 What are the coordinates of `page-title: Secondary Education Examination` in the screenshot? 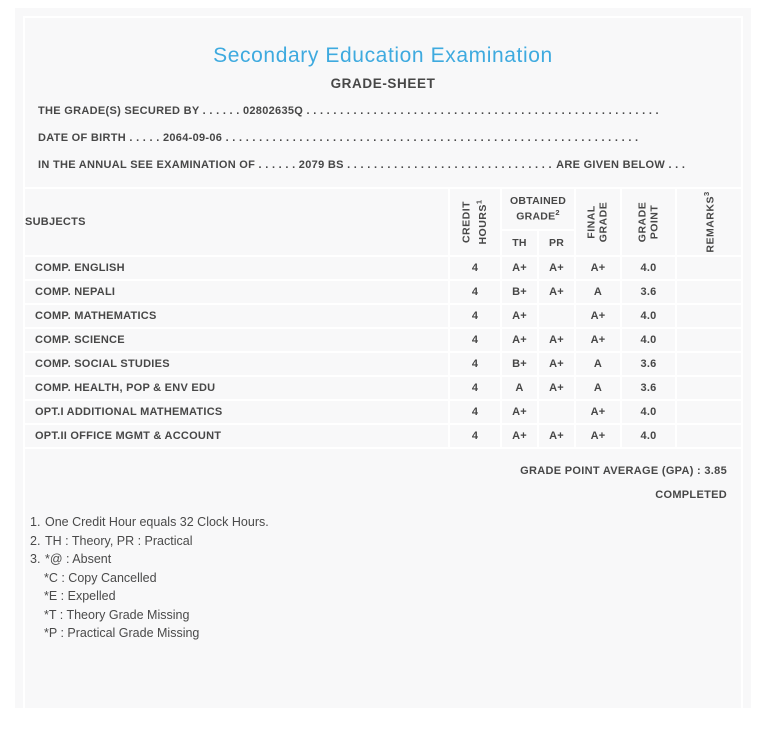 It's located at (383, 55).